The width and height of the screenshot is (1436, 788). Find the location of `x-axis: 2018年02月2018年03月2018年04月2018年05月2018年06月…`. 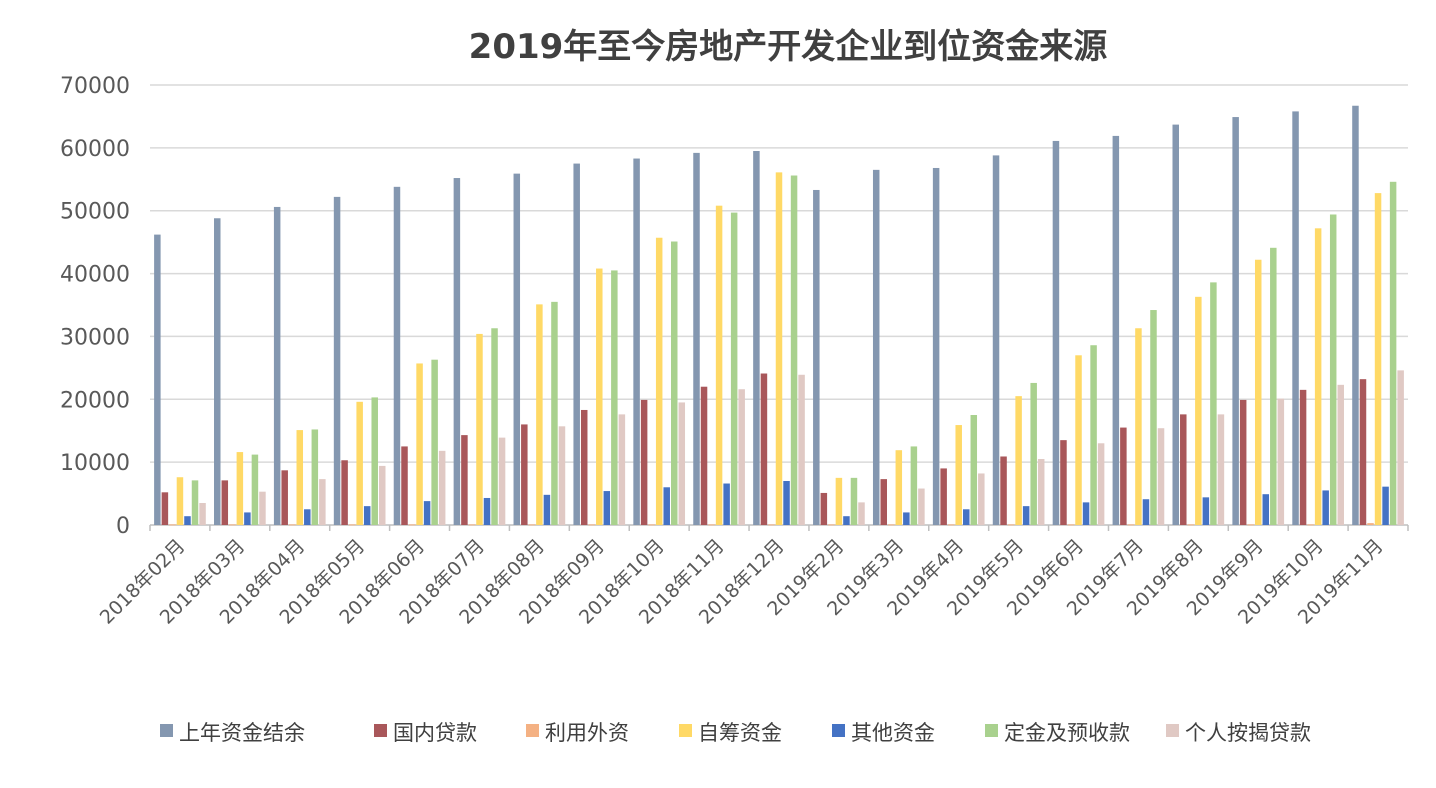

x-axis: 2018年02月2018年03月2018年04月2018年05月2018年06月… is located at coordinates (752, 577).